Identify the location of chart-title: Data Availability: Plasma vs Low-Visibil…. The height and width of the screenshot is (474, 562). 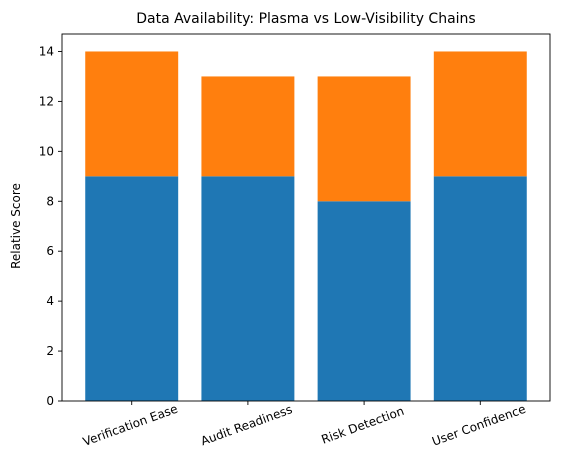
(305, 19).